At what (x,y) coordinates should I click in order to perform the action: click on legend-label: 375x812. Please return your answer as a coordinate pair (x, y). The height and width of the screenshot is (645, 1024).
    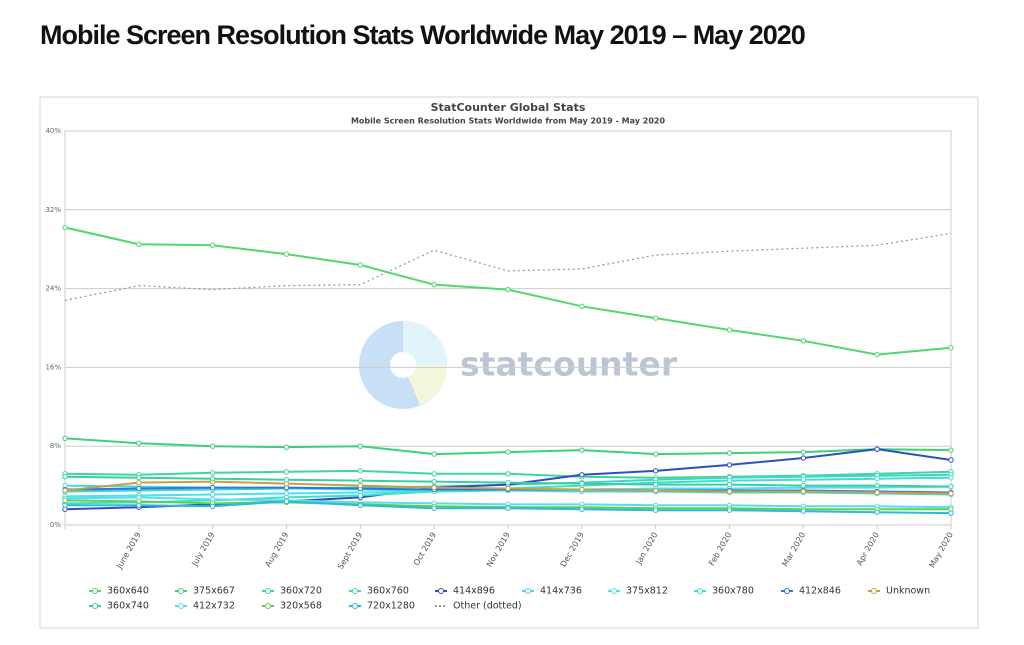
    Looking at the image, I should click on (647, 591).